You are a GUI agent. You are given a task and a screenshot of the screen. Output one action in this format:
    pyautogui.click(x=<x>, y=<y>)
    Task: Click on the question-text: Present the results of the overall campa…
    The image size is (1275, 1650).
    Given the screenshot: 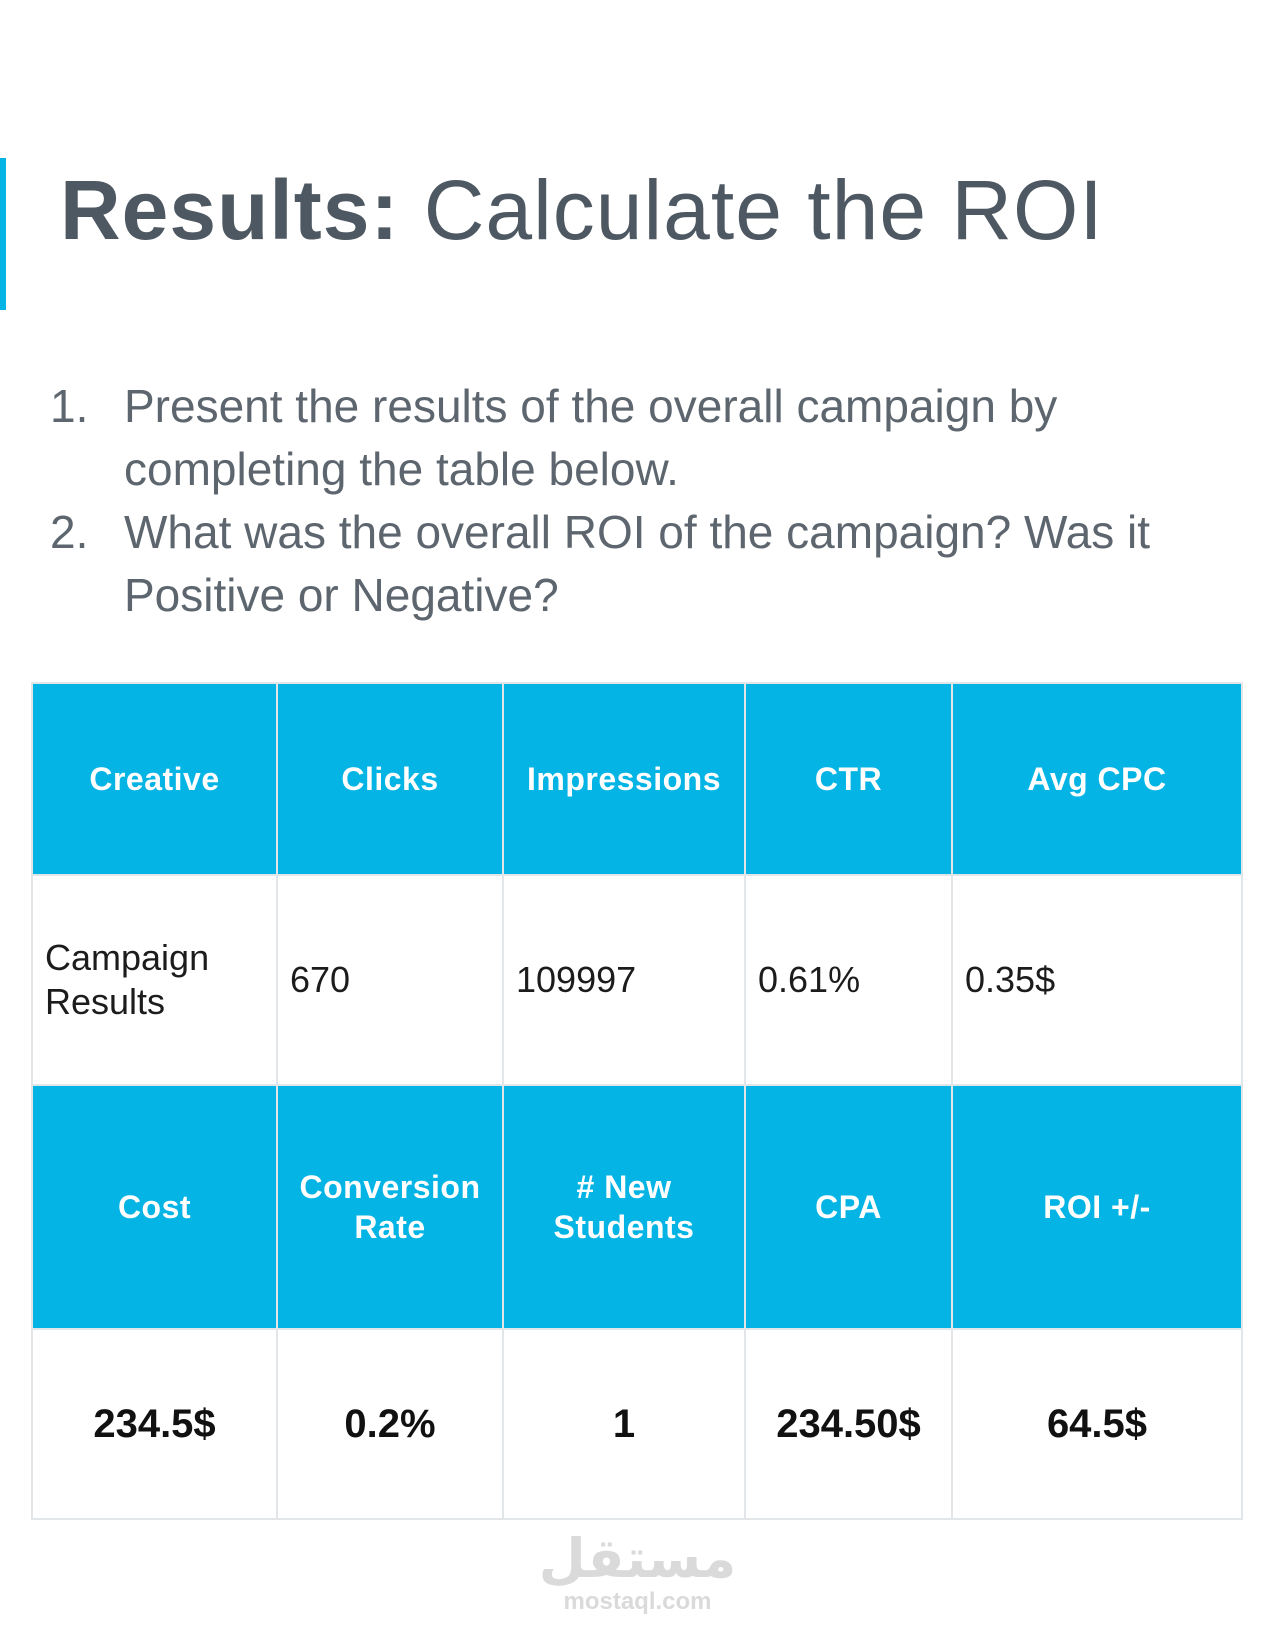 What is the action you would take?
    pyautogui.click(x=591, y=437)
    